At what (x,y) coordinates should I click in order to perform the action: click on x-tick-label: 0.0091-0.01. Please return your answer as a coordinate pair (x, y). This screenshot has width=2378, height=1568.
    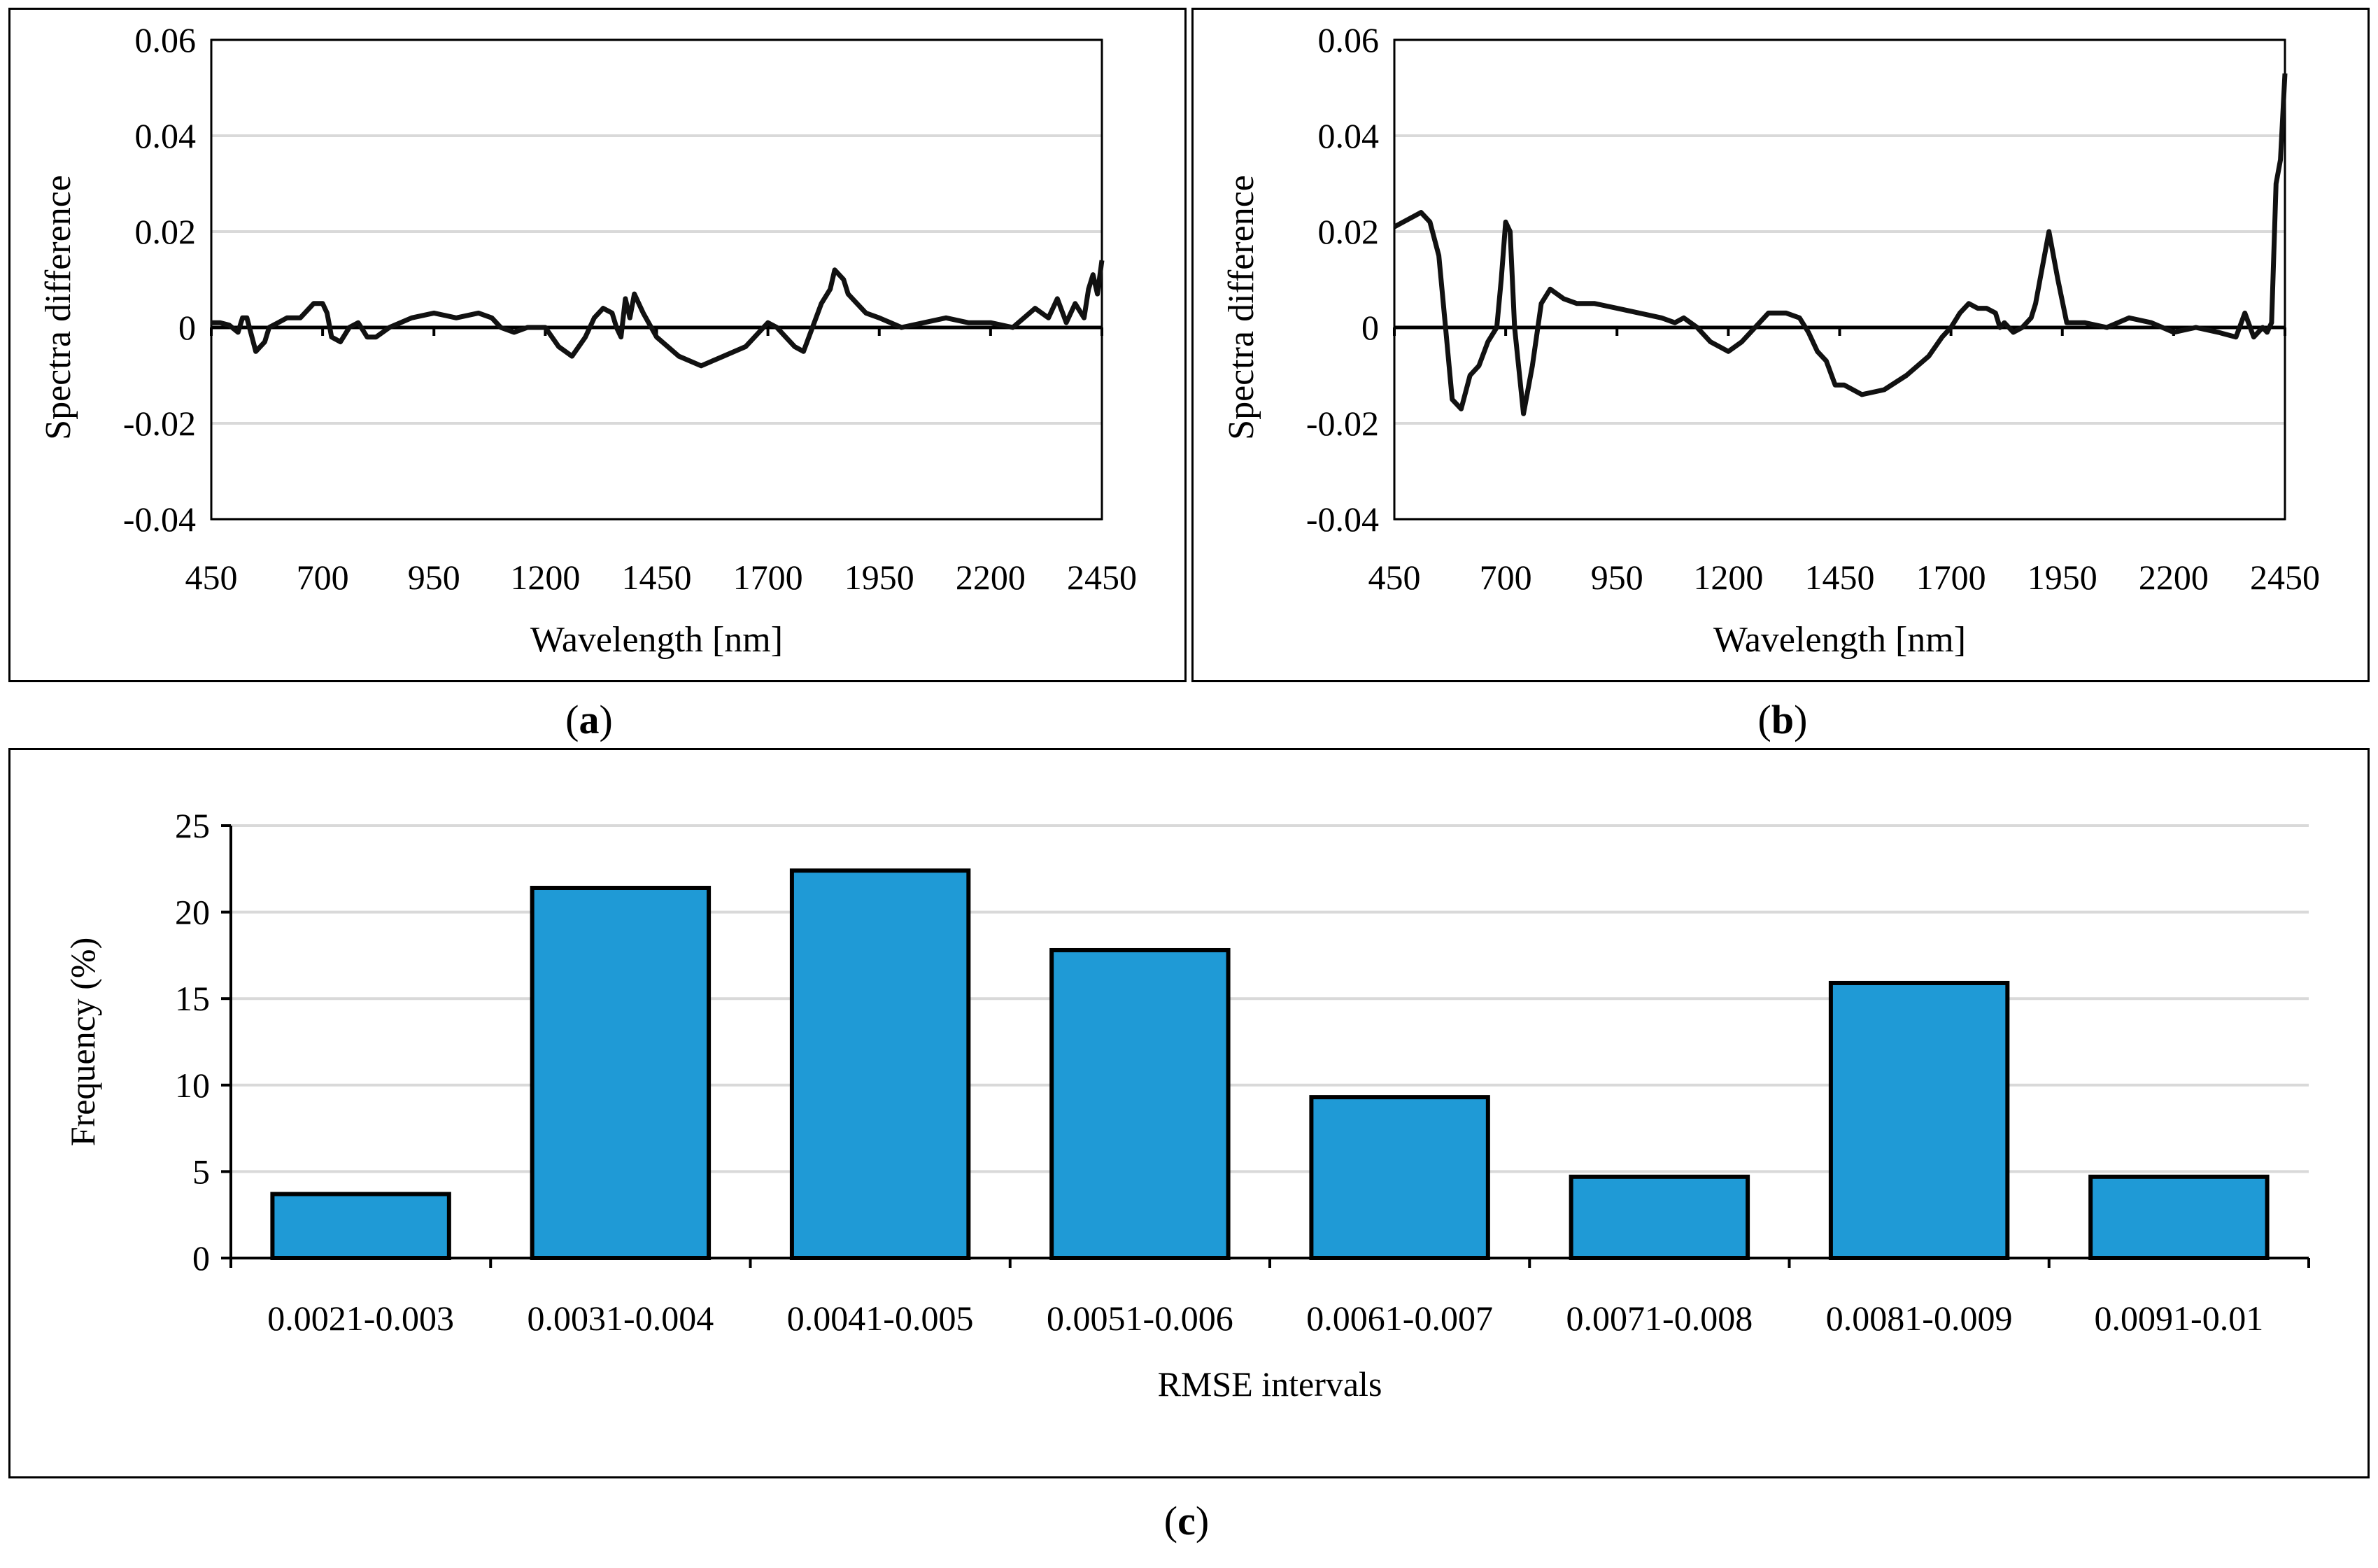
    Looking at the image, I should click on (2179, 1318).